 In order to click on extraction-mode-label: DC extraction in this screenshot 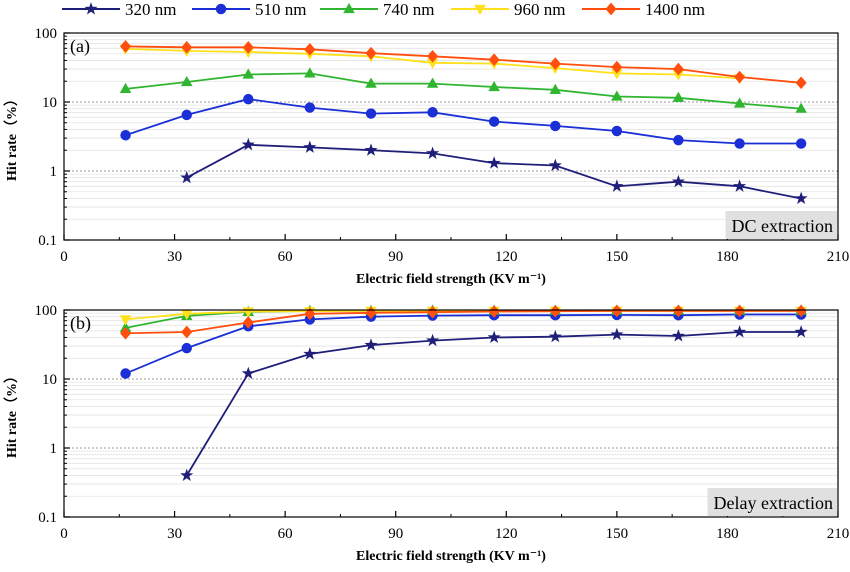, I will do `click(781, 225)`.